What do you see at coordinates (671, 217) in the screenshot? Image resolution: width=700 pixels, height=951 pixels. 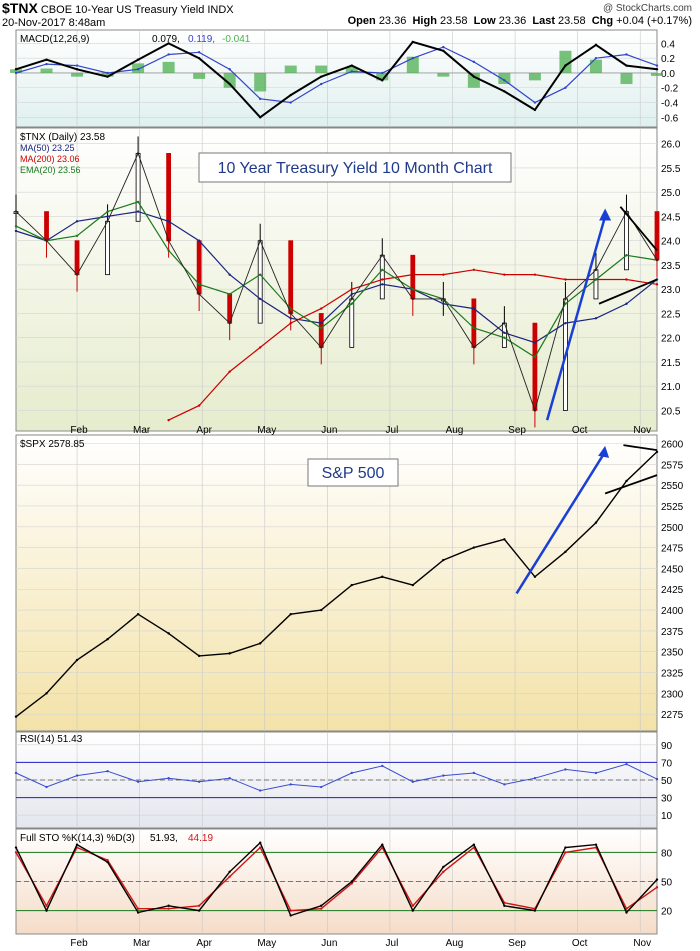 I see `tnx-y-tick: 24.5` at bounding box center [671, 217].